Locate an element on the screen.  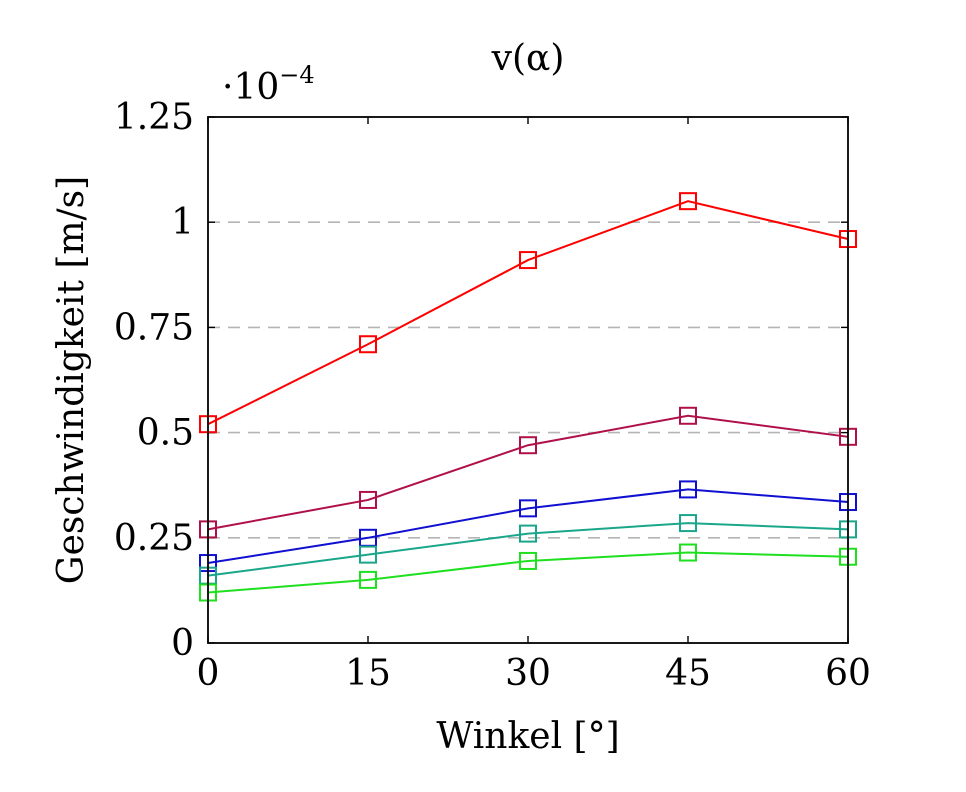
y-scale-base: ·10 is located at coordinates (250, 87).